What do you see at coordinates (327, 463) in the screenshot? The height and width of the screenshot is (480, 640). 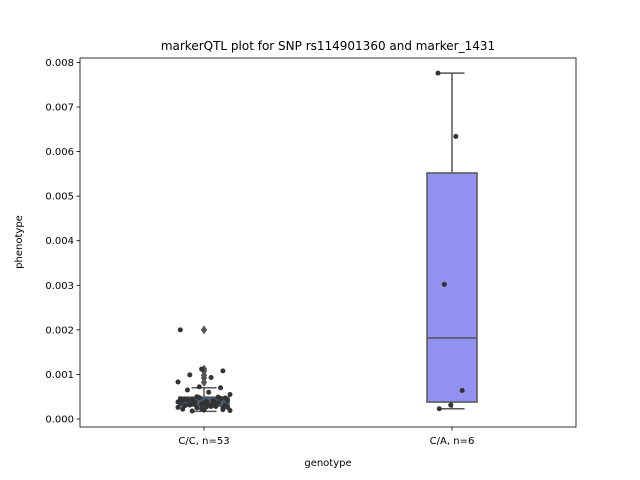 I see `x-axis-title: genotype` at bounding box center [327, 463].